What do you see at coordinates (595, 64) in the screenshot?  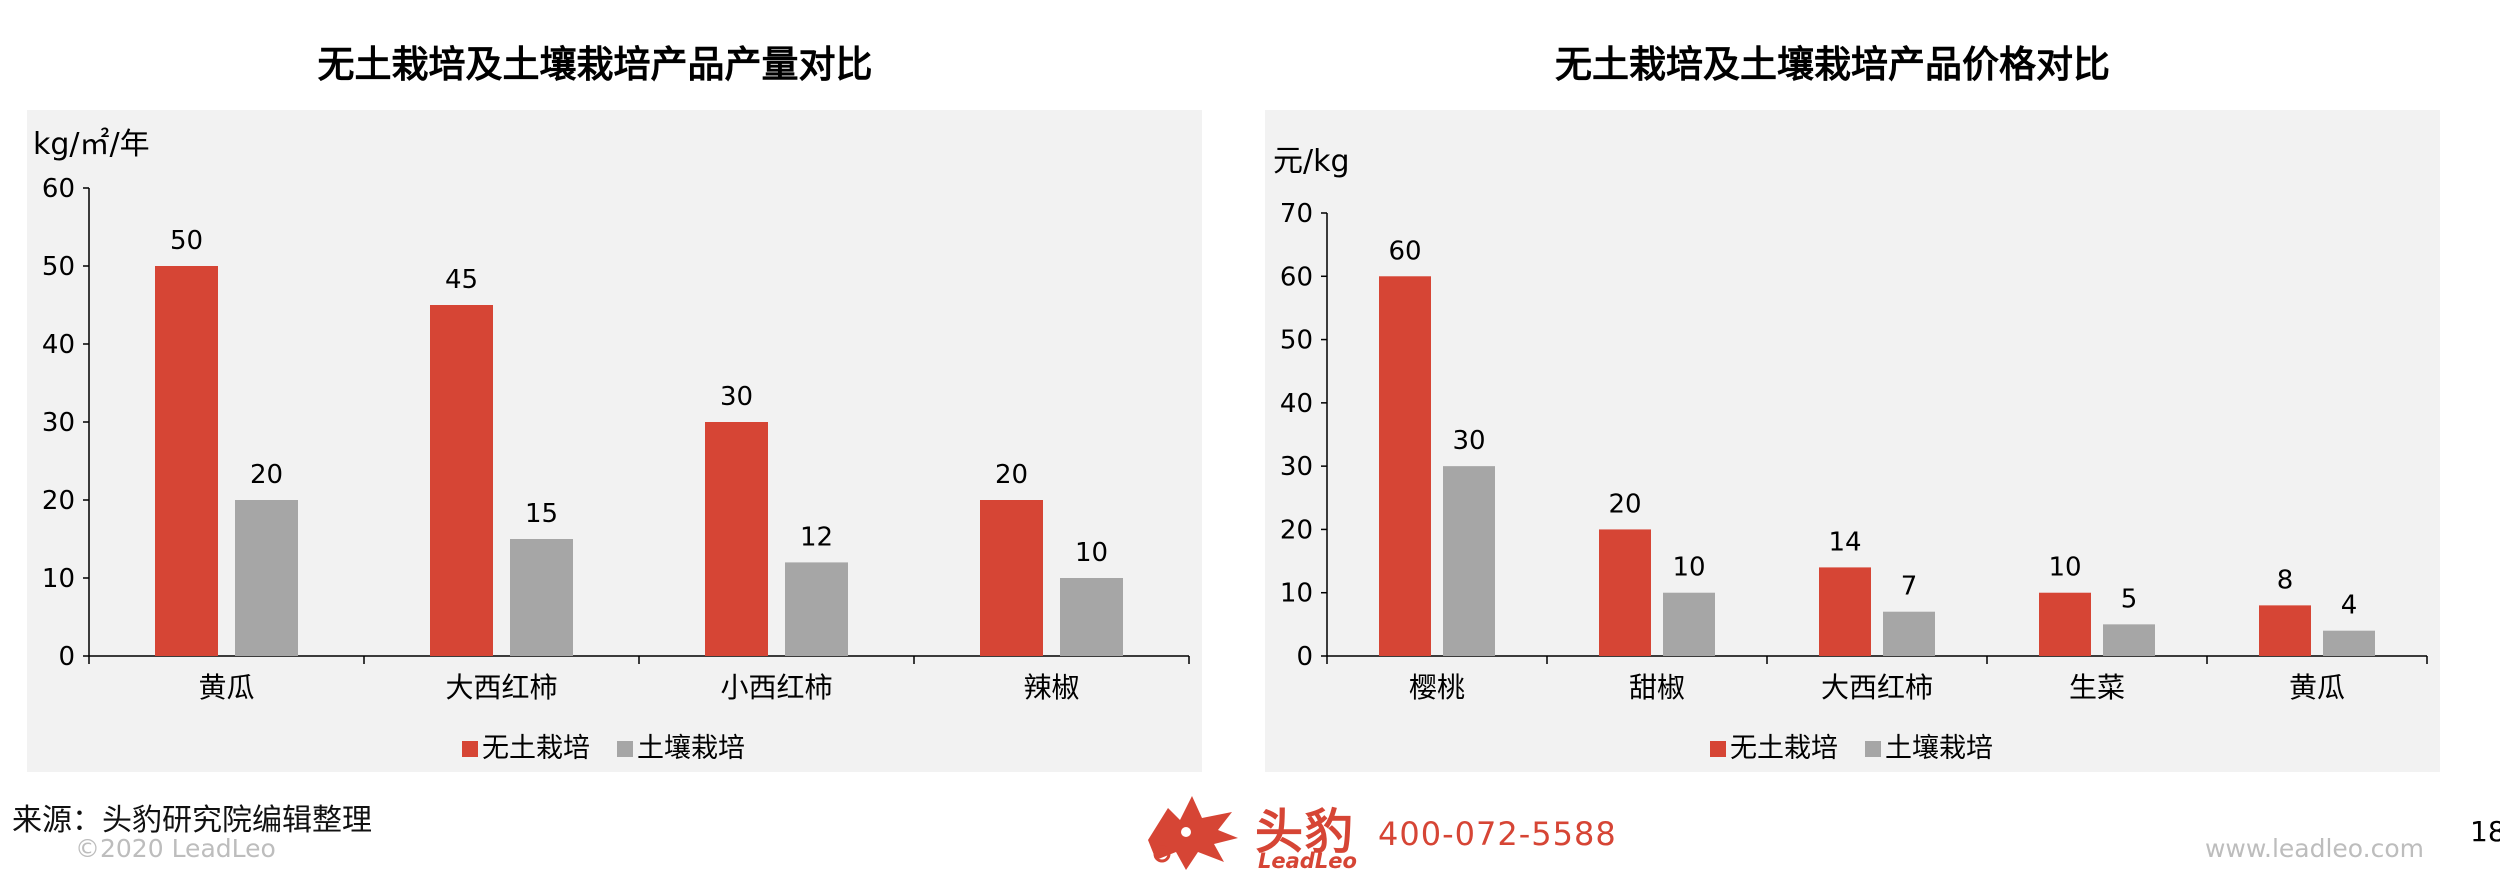 I see `chart-title-yield: 无土栽培及土壤栽培产品产量对比` at bounding box center [595, 64].